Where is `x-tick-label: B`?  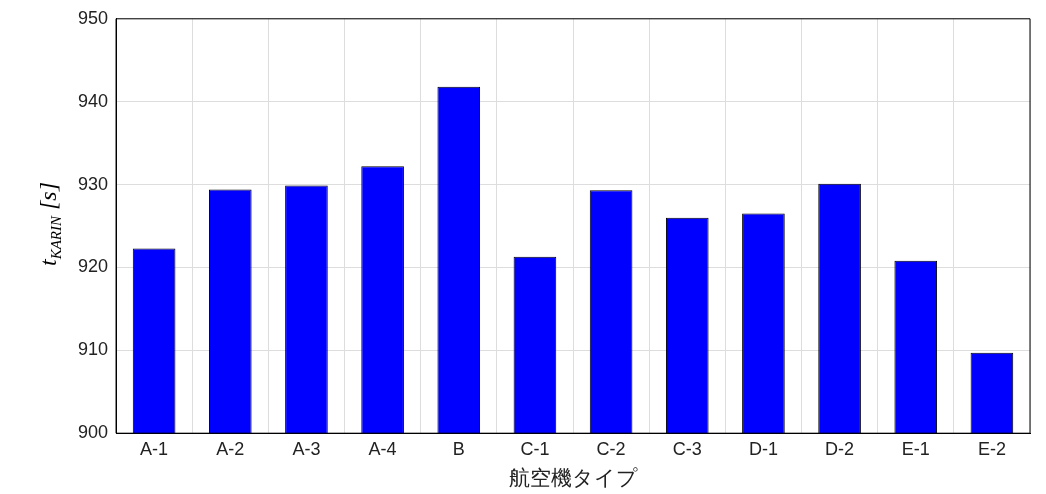
x-tick-label: B is located at coordinates (458, 448).